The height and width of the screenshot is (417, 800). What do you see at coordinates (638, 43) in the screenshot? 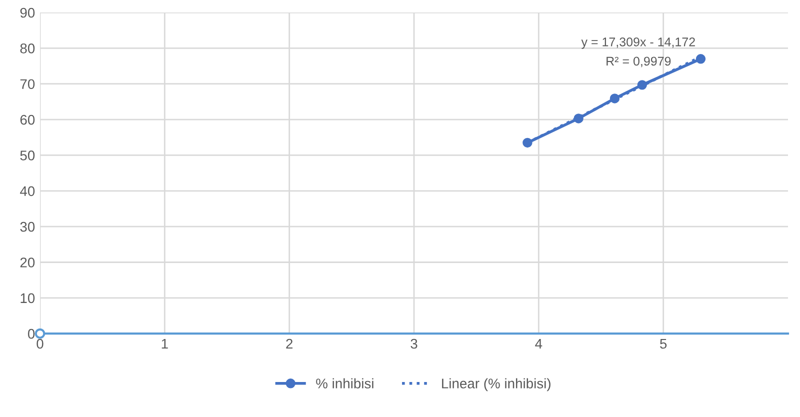
I see `annotation: y = 17,309x - 14,172` at bounding box center [638, 43].